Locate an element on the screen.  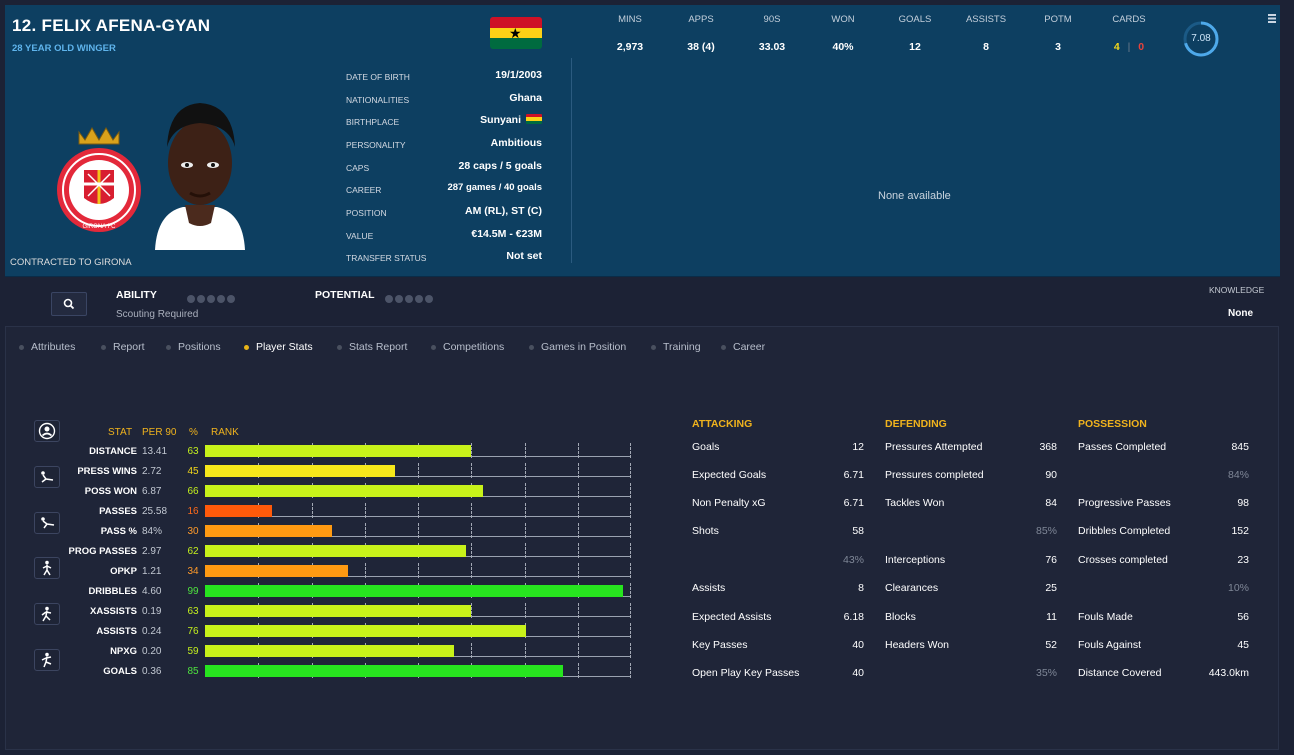
stat-value: 98 is located at coordinates (1243, 503).